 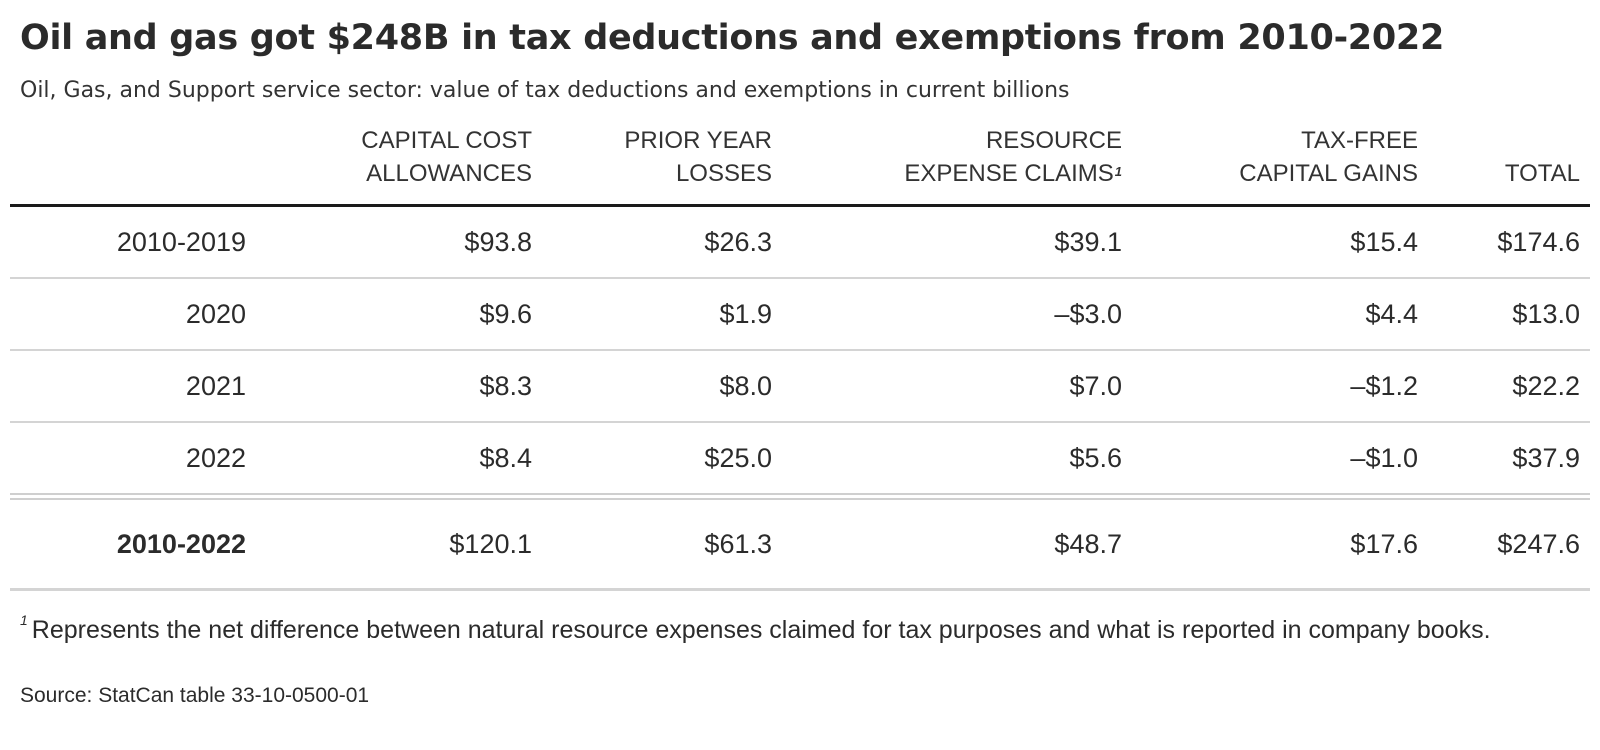 I want to click on table-cell: $9.6, so click(x=389, y=314).